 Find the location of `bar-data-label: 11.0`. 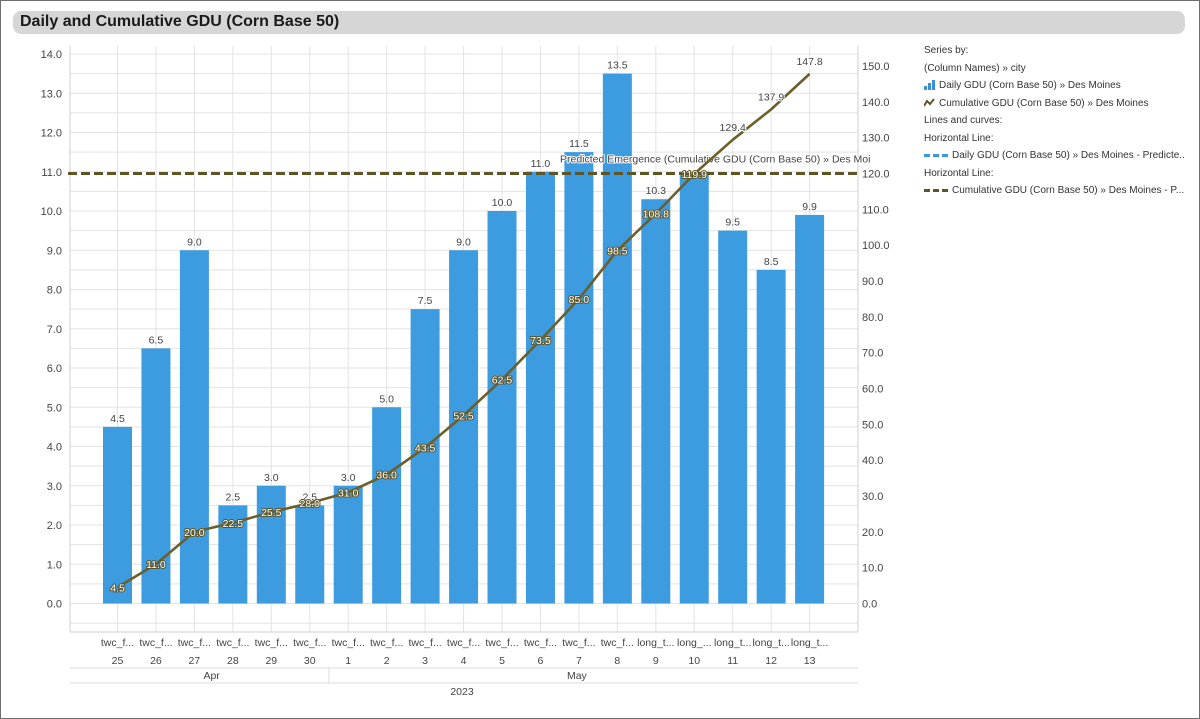

bar-data-label: 11.0 is located at coordinates (541, 164).